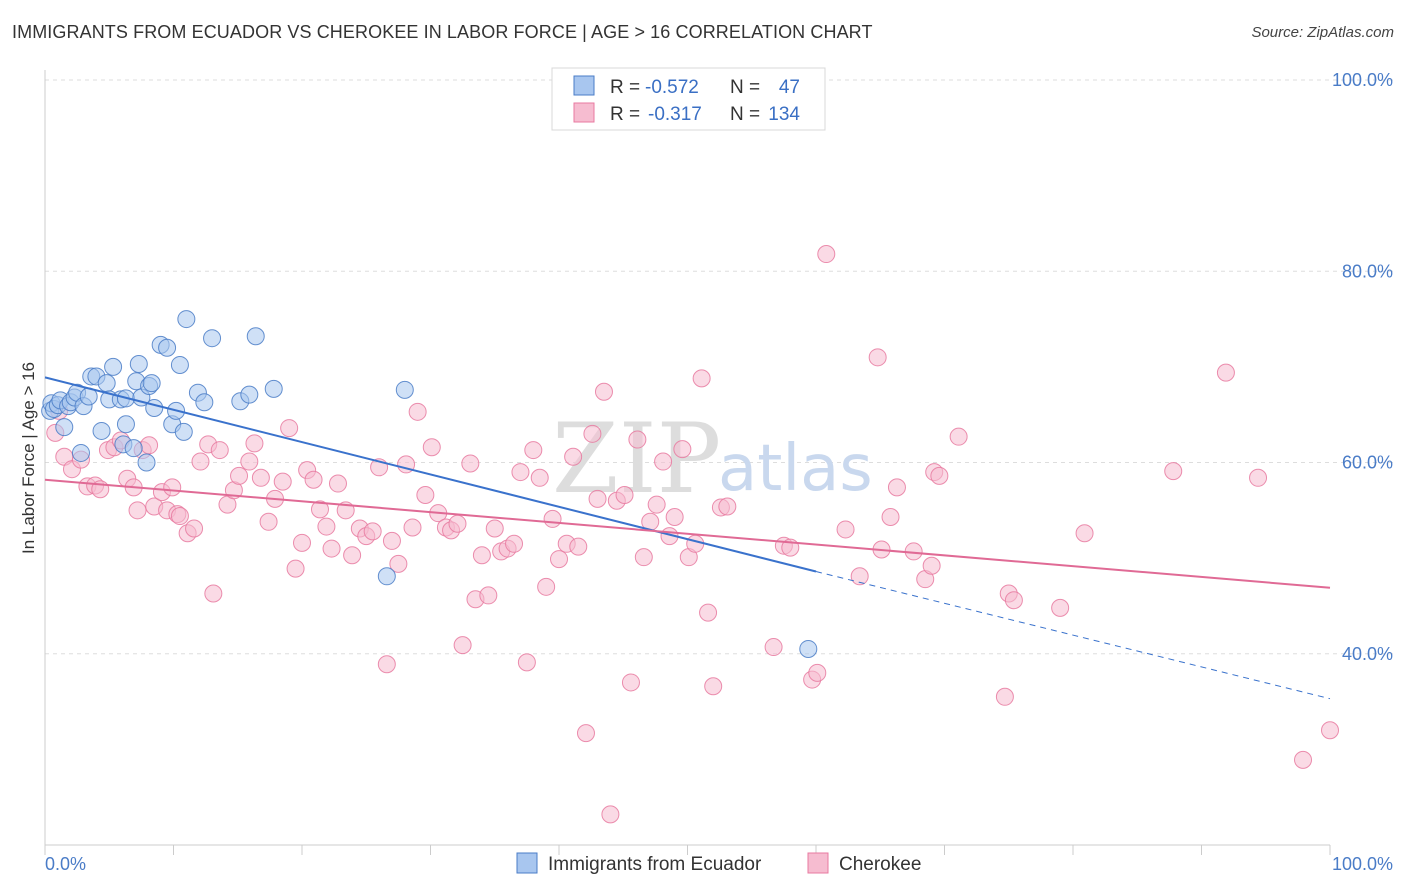  What do you see at coordinates (584, 85) in the screenshot?
I see `legend-swatch-ecuador` at bounding box center [584, 85].